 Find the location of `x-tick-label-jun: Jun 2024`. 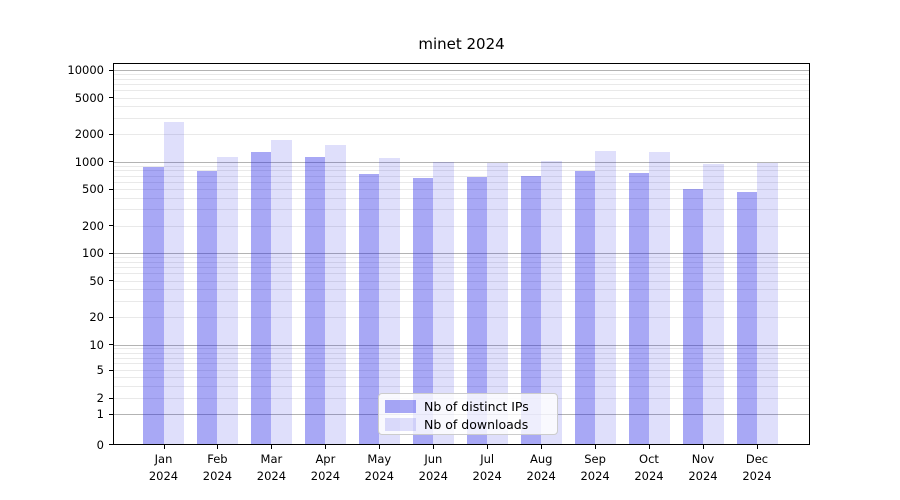

x-tick-label-jun: Jun 2024 is located at coordinates (433, 467).